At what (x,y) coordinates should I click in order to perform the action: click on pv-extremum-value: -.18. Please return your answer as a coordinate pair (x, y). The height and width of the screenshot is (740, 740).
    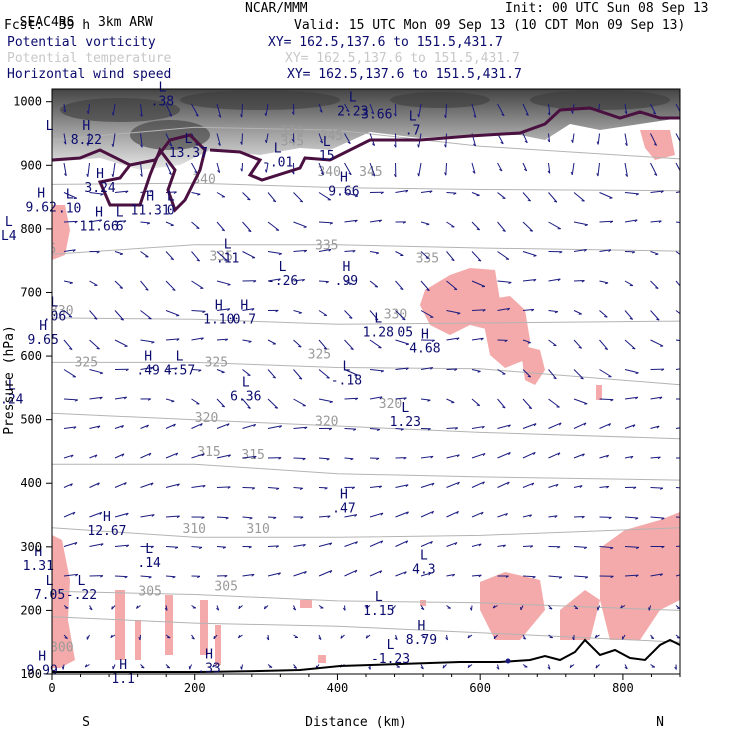
    Looking at the image, I should click on (346, 380).